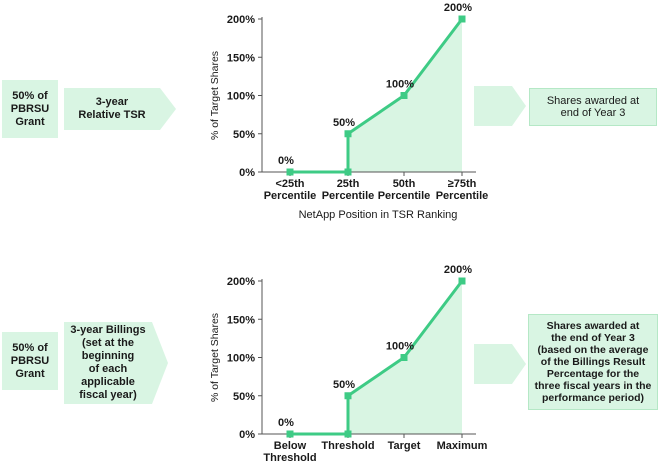 The image size is (662, 468). I want to click on bottom-chart-x-tick-label: Threshold, so click(347, 446).